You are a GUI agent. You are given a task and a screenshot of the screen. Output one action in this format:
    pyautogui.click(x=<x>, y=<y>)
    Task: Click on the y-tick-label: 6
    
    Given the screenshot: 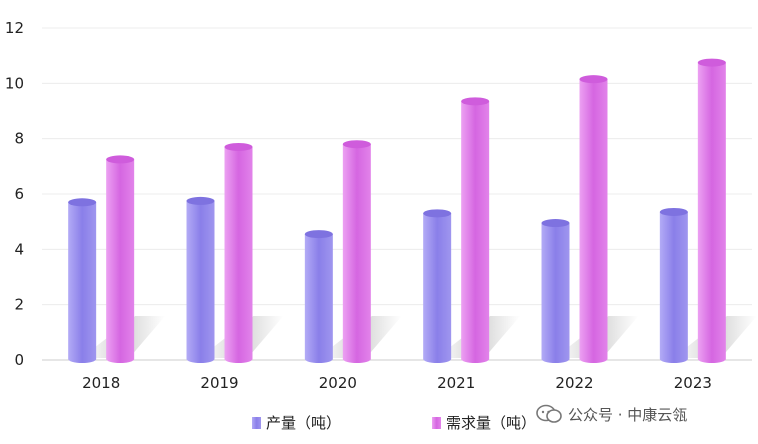 What is the action you would take?
    pyautogui.click(x=19, y=194)
    